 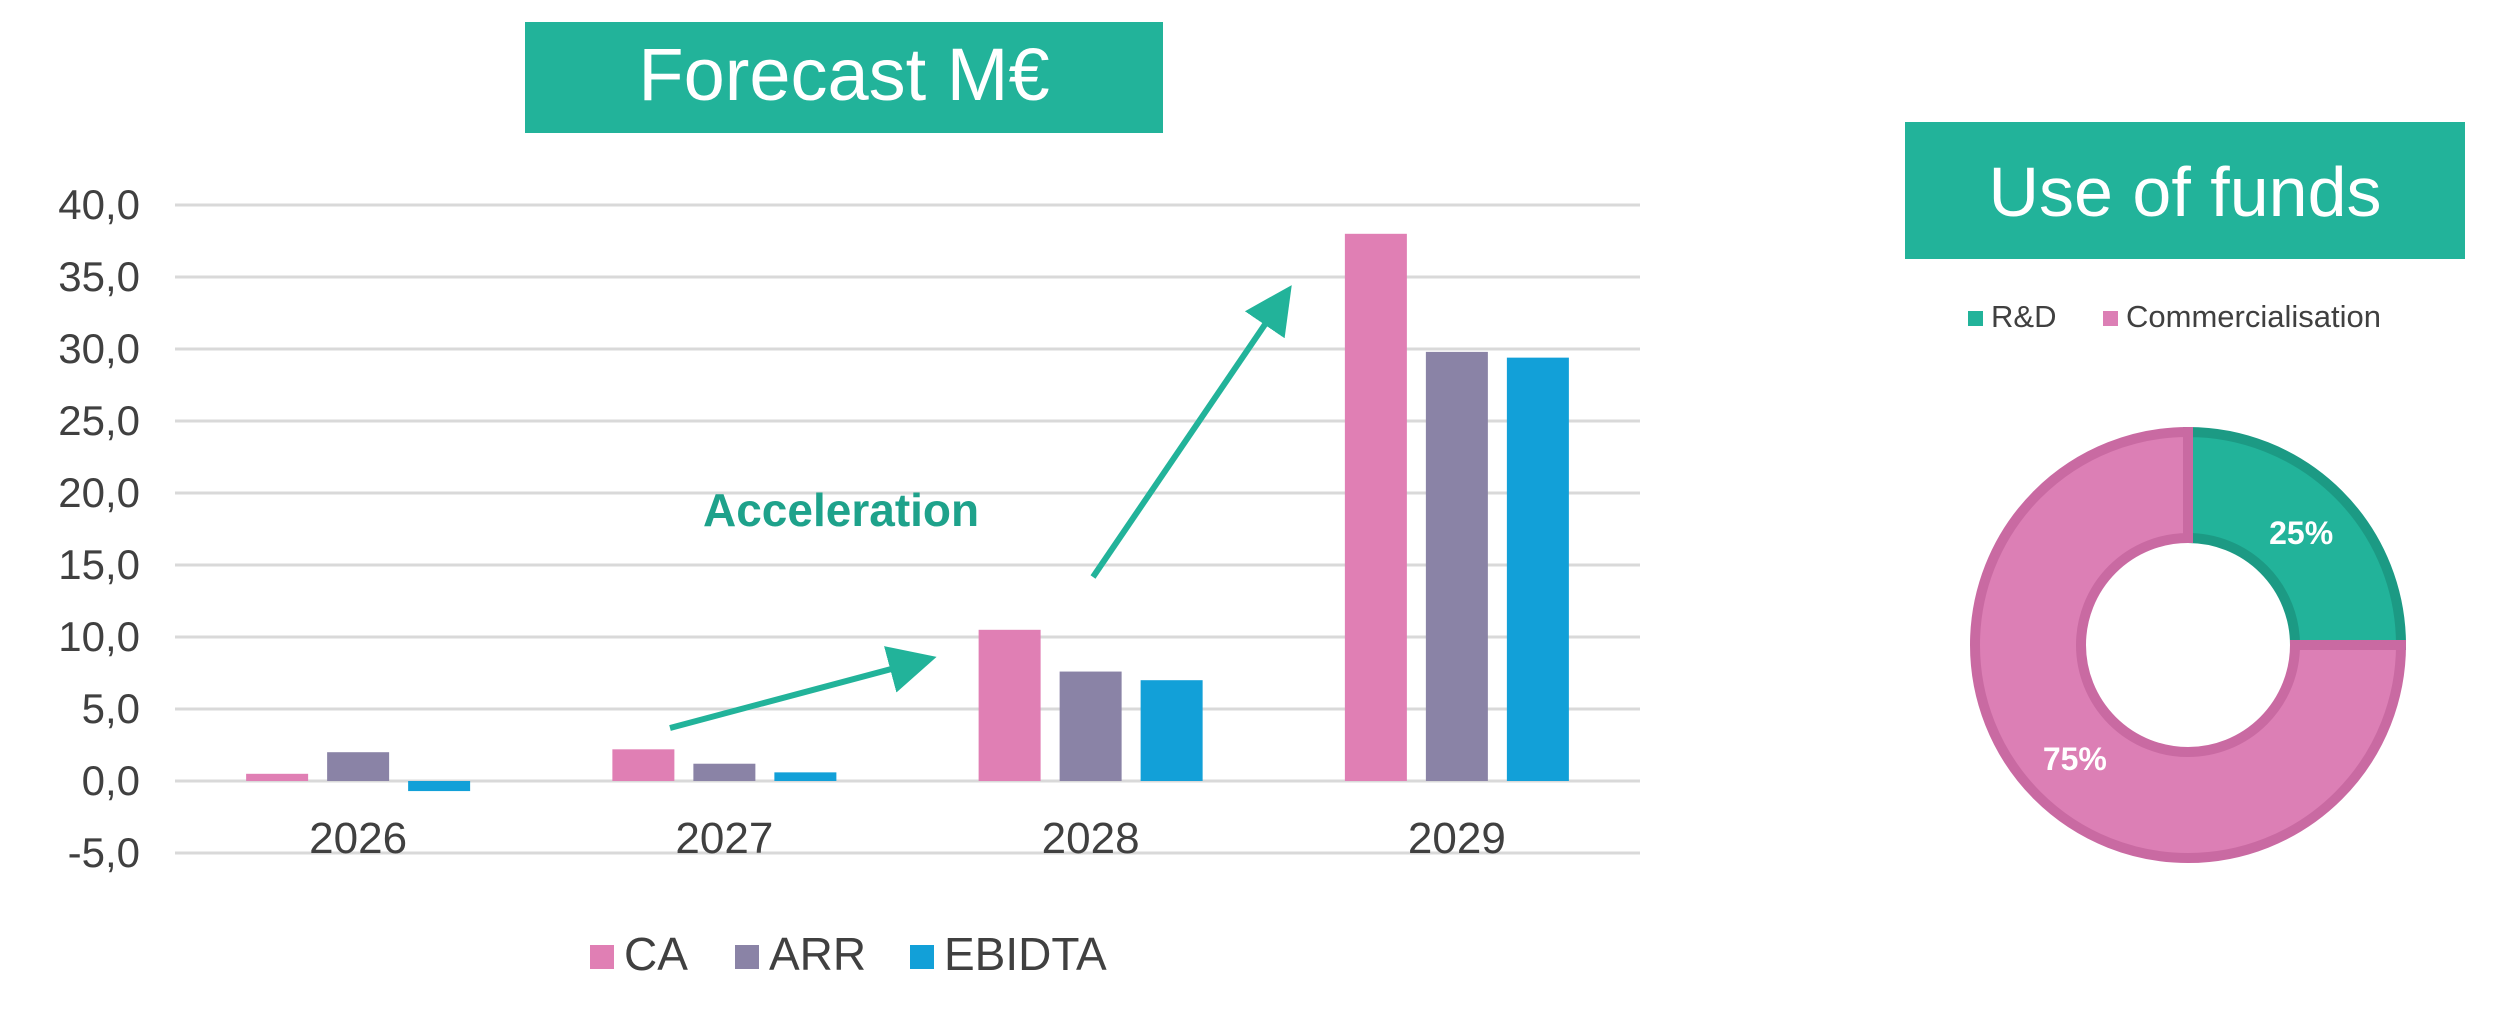 I want to click on legend-swatch-ca, so click(x=602, y=957).